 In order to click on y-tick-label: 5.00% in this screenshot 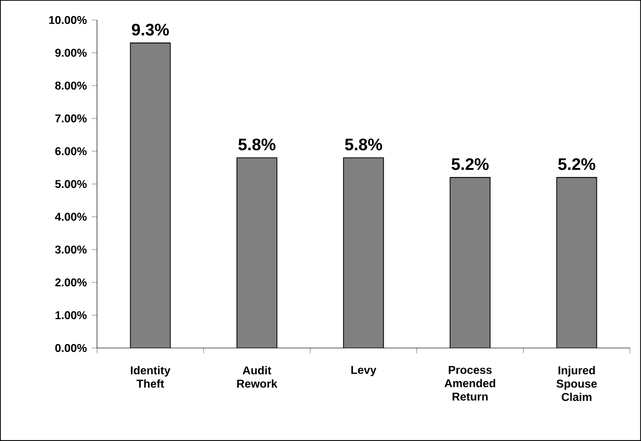, I will do `click(71, 184)`.